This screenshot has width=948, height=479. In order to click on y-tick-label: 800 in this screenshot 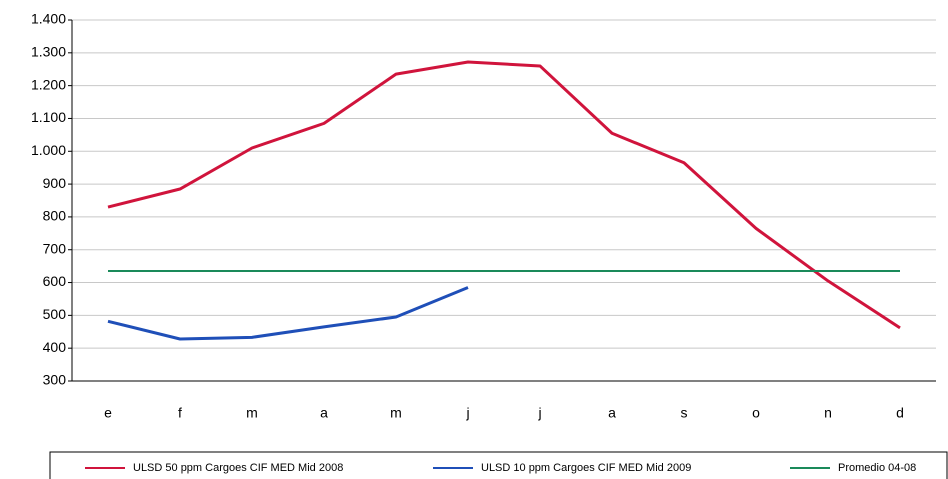, I will do `click(55, 216)`.